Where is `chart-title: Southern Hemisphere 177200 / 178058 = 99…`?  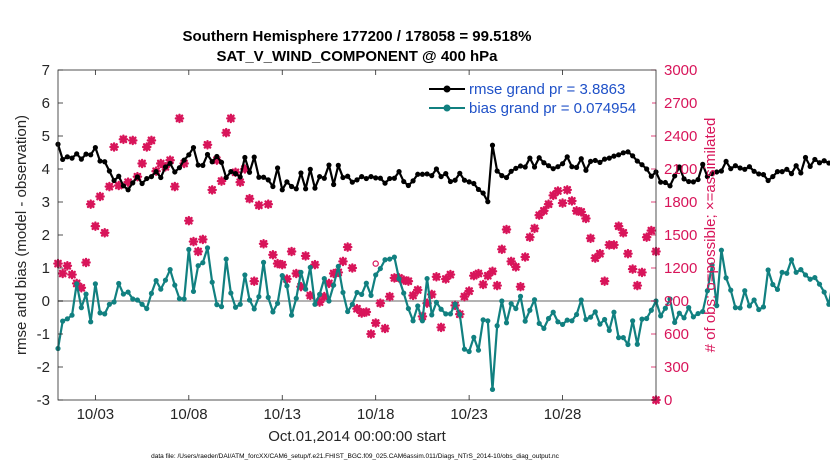 chart-title: Southern Hemisphere 177200 / 178058 = 99… is located at coordinates (357, 36).